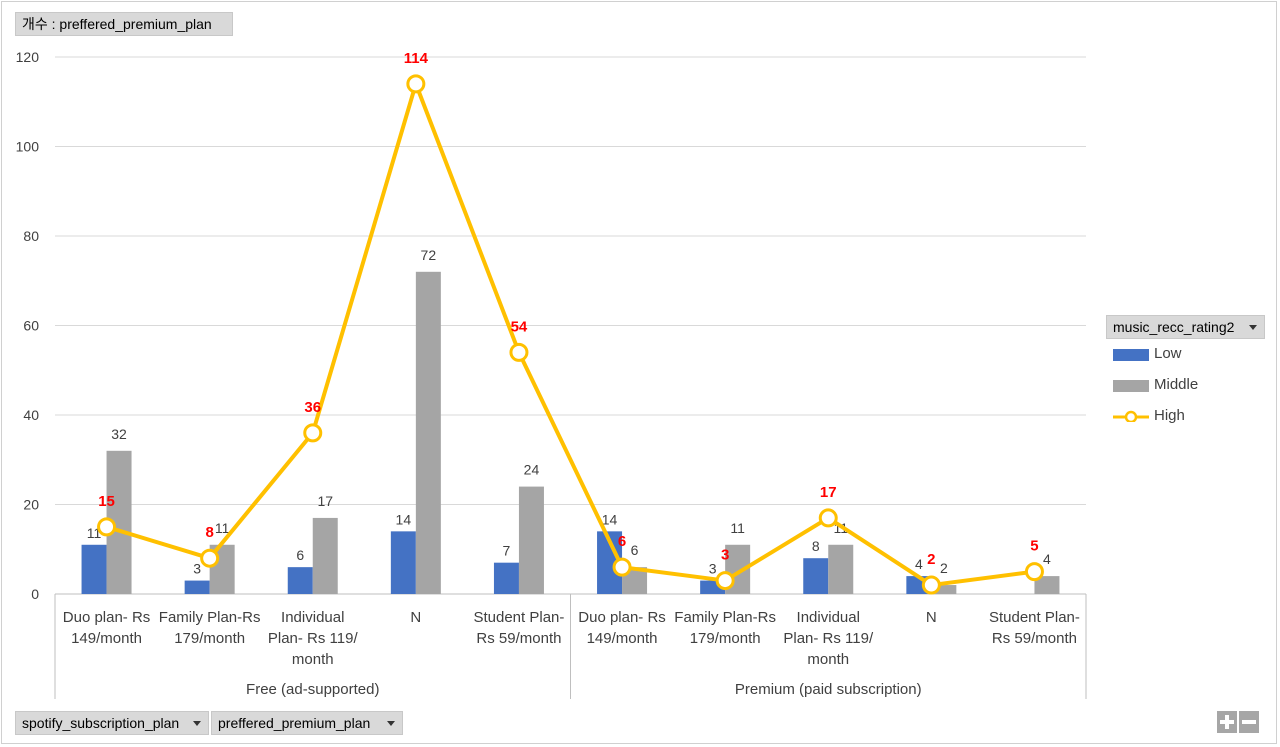 This screenshot has width=1280, height=747. What do you see at coordinates (294, 723) in the screenshot?
I see `row-field-label-premium-plan: preffered_premium_plan` at bounding box center [294, 723].